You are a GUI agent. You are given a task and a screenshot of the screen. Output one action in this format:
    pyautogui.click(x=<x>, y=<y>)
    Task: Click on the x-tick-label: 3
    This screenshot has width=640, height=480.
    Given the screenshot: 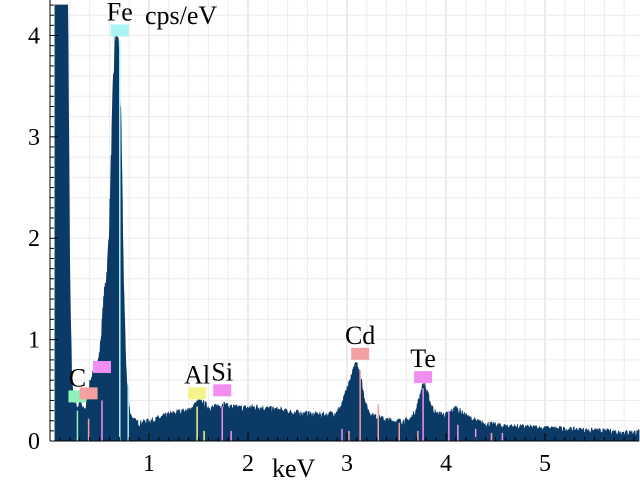 What is the action you would take?
    pyautogui.click(x=347, y=464)
    